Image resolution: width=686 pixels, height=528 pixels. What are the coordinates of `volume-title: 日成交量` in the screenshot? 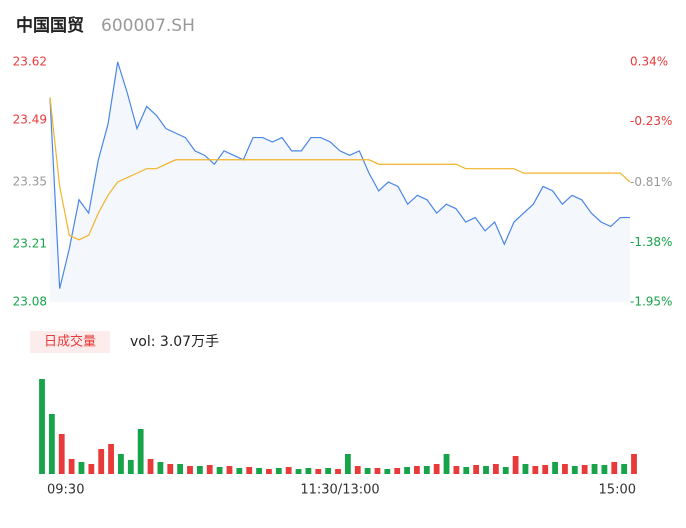 It's located at (70, 342).